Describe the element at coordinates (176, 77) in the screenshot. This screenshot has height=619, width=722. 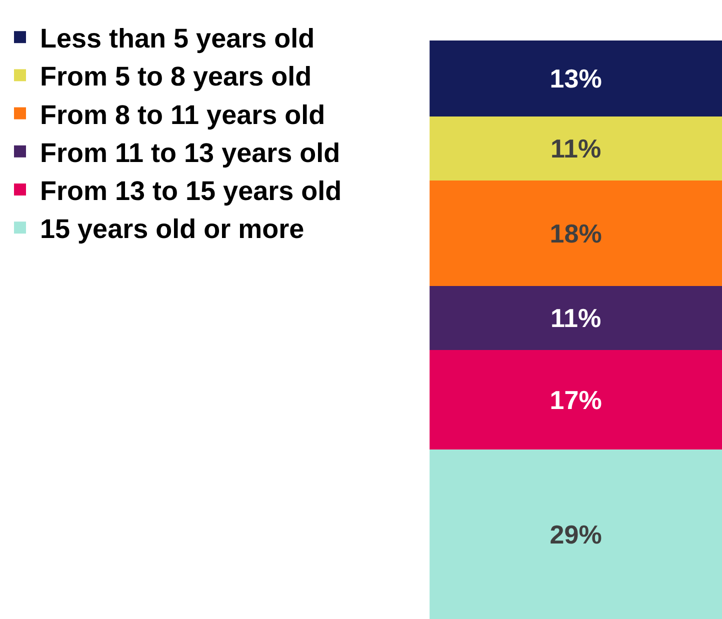
I see `legend-label: From 5 to 8 years old` at that location.